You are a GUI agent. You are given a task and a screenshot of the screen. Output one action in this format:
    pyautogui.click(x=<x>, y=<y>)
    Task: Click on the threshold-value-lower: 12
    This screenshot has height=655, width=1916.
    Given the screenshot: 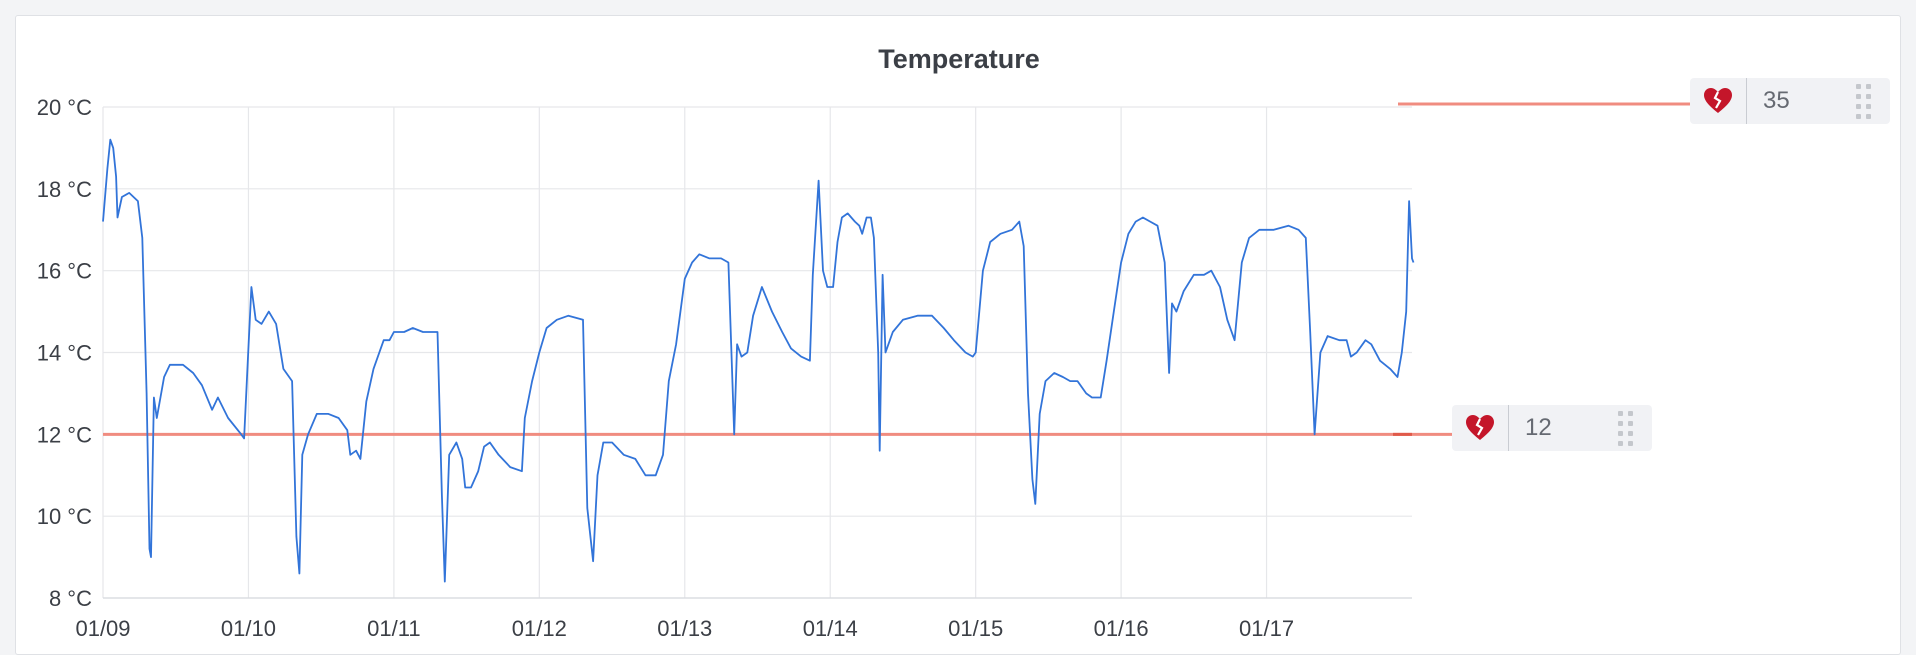 What is the action you would take?
    pyautogui.click(x=1538, y=427)
    